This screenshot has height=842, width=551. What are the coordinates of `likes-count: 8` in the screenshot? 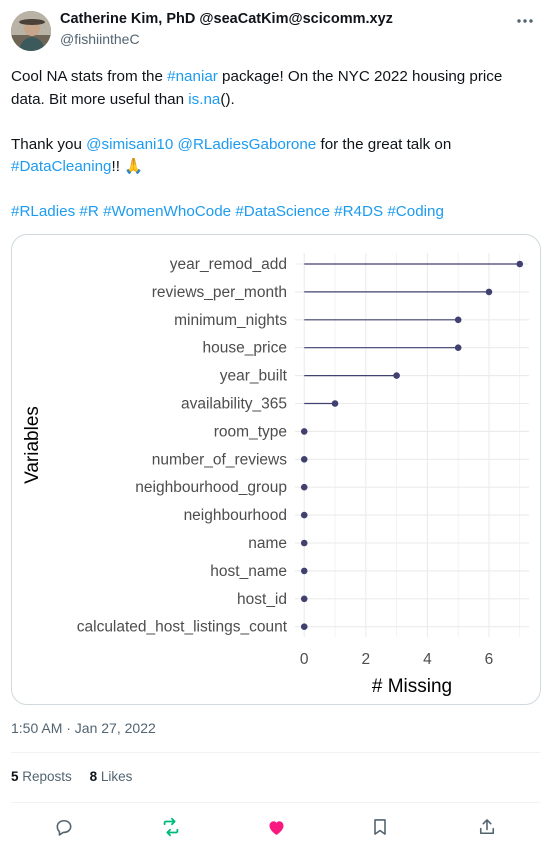 It's located at (93, 776).